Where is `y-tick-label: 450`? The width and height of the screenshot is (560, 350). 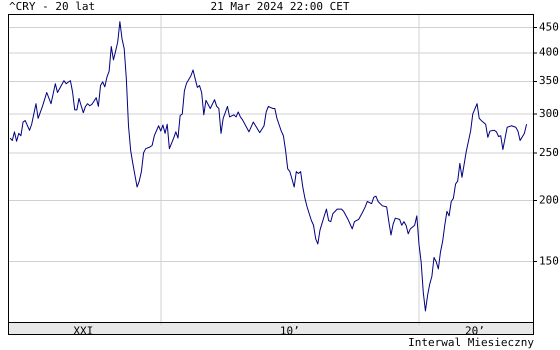 y-tick-label: 450 is located at coordinates (549, 27).